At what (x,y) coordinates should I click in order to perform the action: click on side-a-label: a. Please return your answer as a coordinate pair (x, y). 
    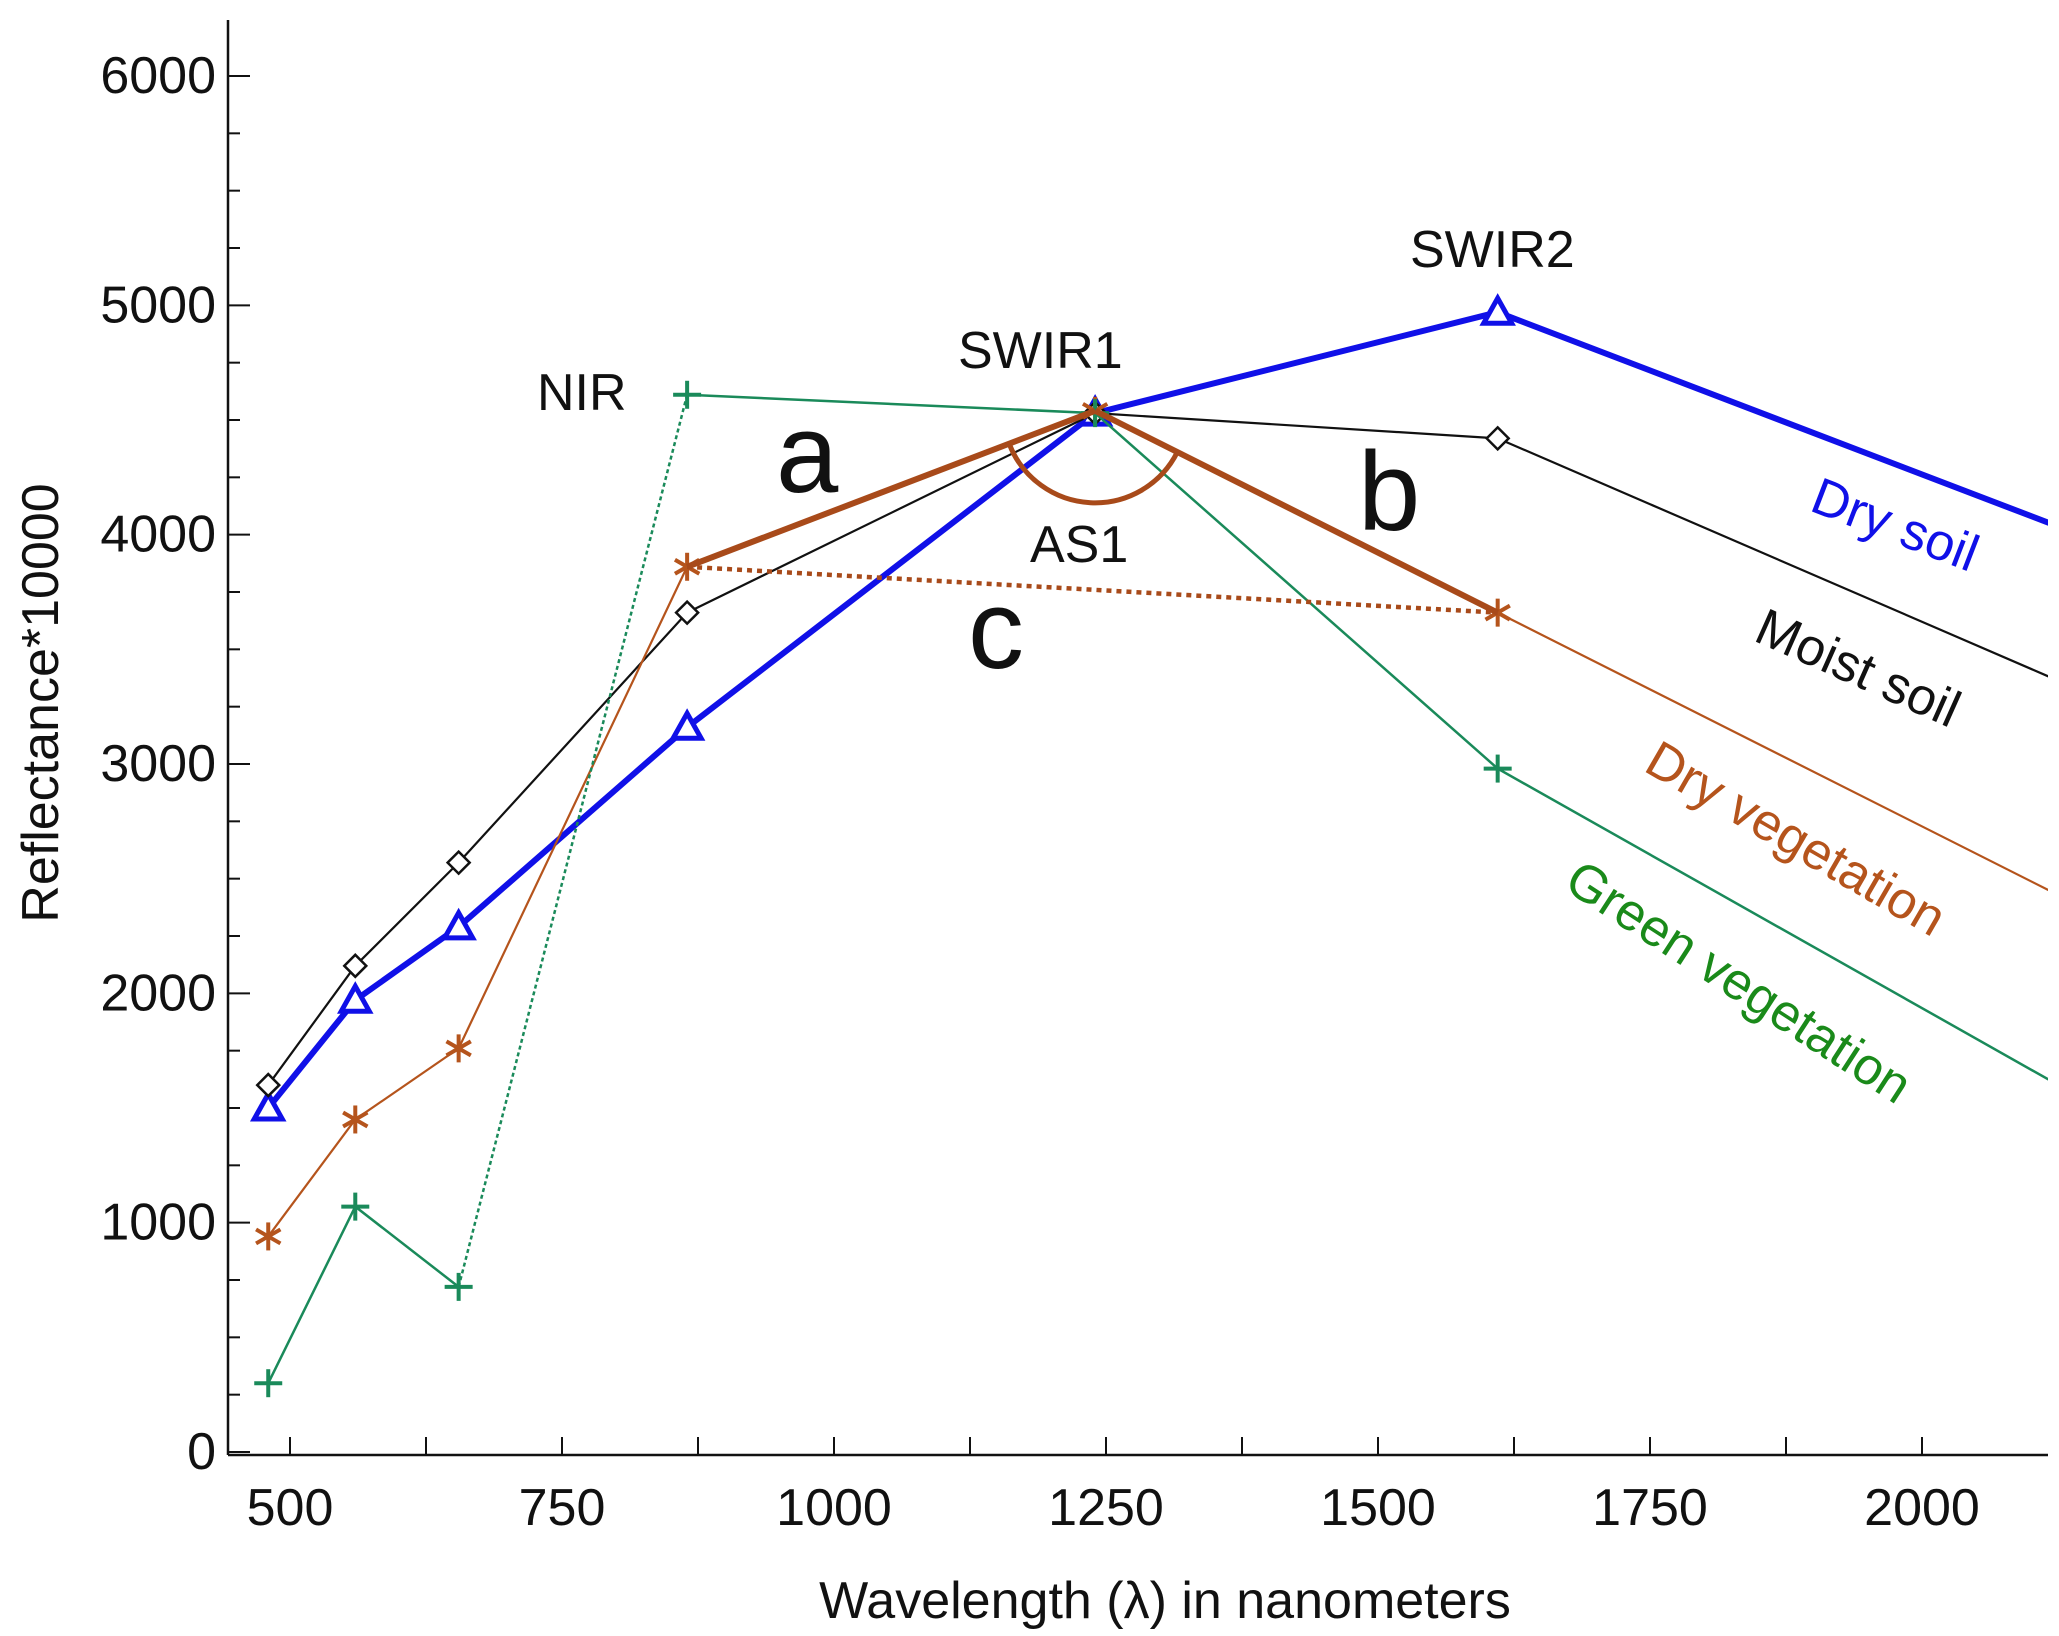
    Looking at the image, I should click on (807, 453).